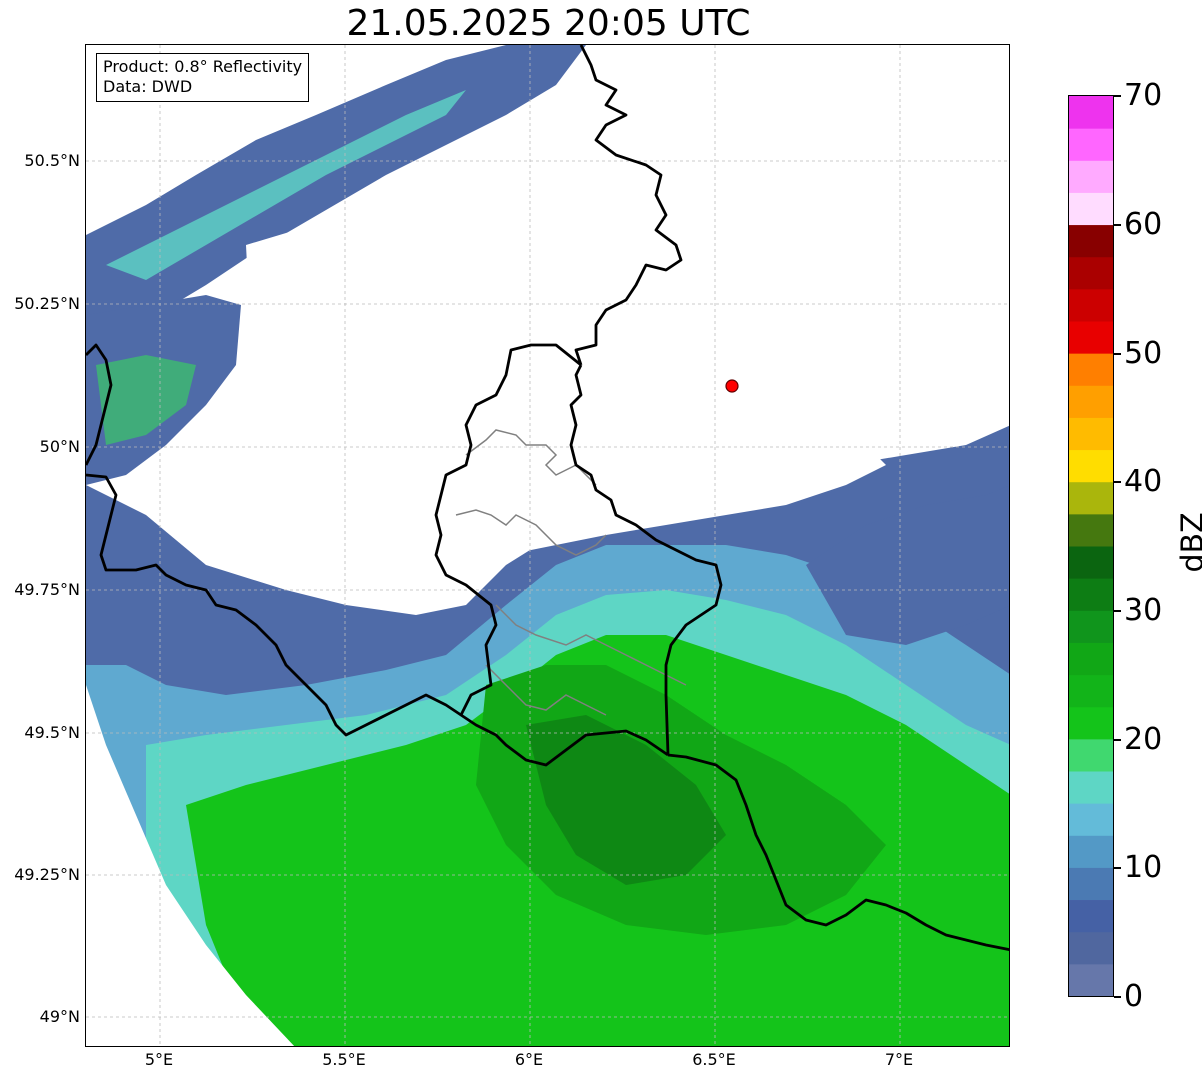 The height and width of the screenshot is (1081, 1202). What do you see at coordinates (59, 1016) in the screenshot?
I see `lat-tick-label: 49°N` at bounding box center [59, 1016].